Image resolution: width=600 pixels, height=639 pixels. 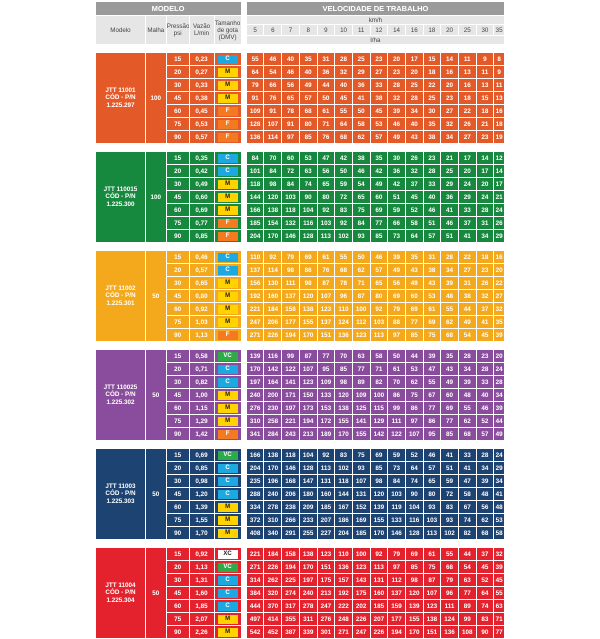 What do you see at coordinates (379, 72) in the screenshot?
I see `application-rate-cell: 27` at bounding box center [379, 72].